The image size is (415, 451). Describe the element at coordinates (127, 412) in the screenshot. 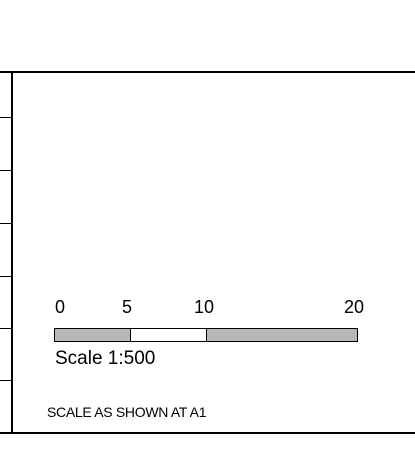

I see `scale-note: SCALE AS SHOWN AT A1` at that location.